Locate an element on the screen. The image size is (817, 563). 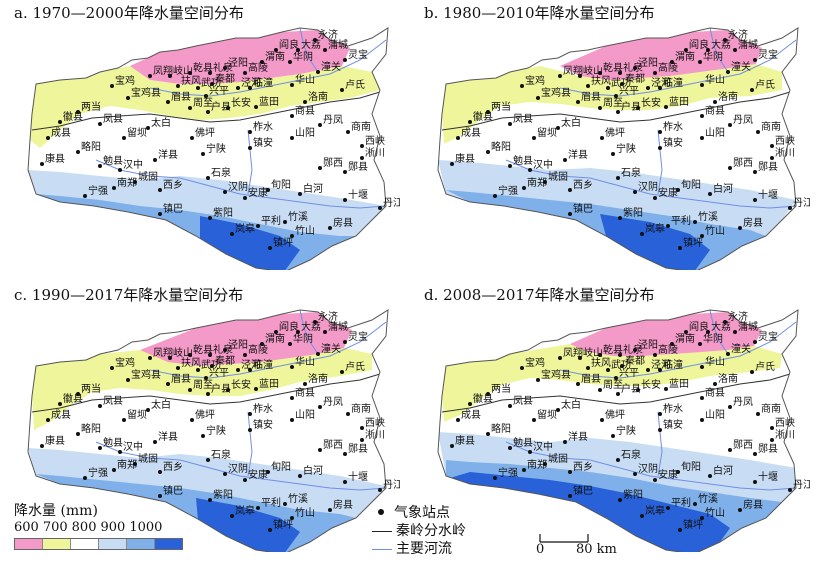
station-label: 大荔 is located at coordinates (311, 44).